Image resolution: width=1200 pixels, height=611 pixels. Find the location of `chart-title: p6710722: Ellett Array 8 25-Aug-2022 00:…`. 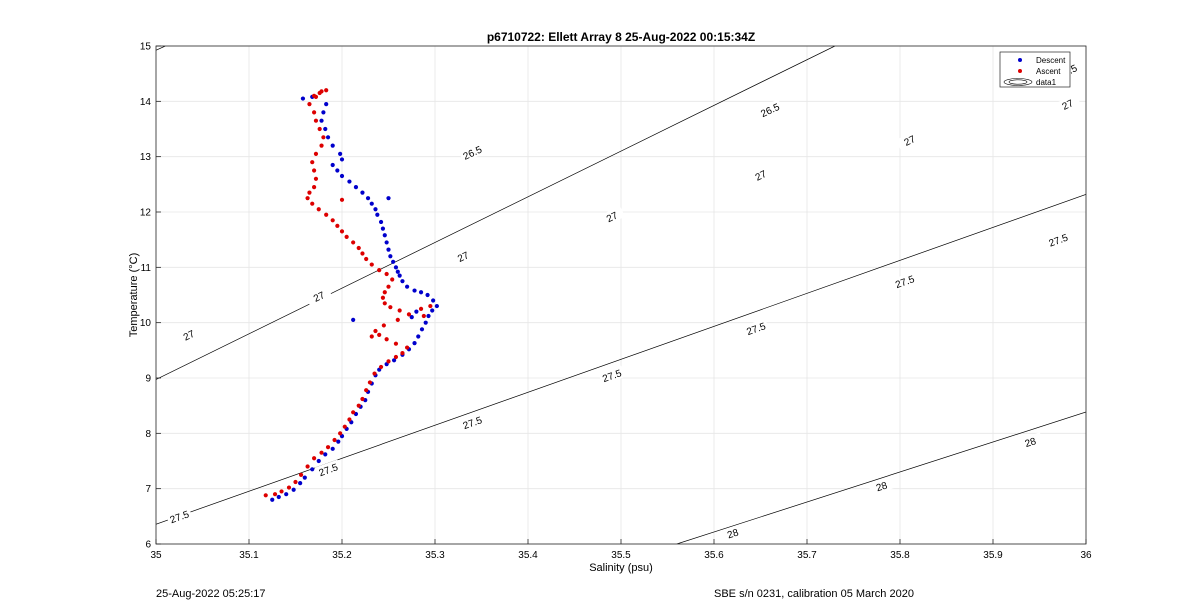

chart-title: p6710722: Ellett Array 8 25-Aug-2022 00:… is located at coordinates (621, 37).